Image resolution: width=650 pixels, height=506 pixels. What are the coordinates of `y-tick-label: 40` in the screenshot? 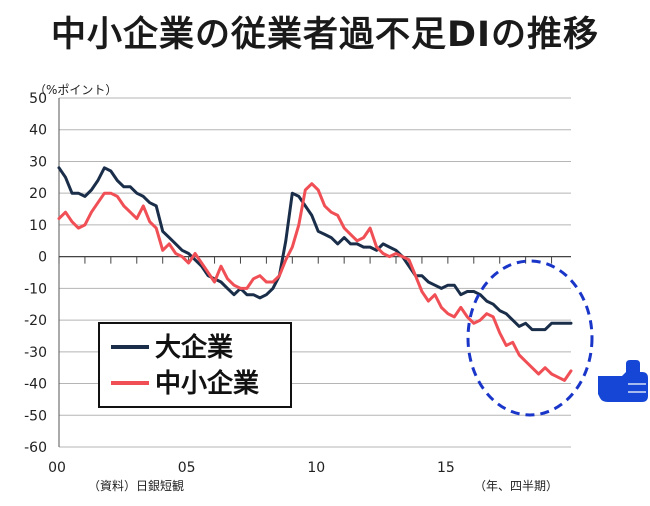 It's located at (38, 131).